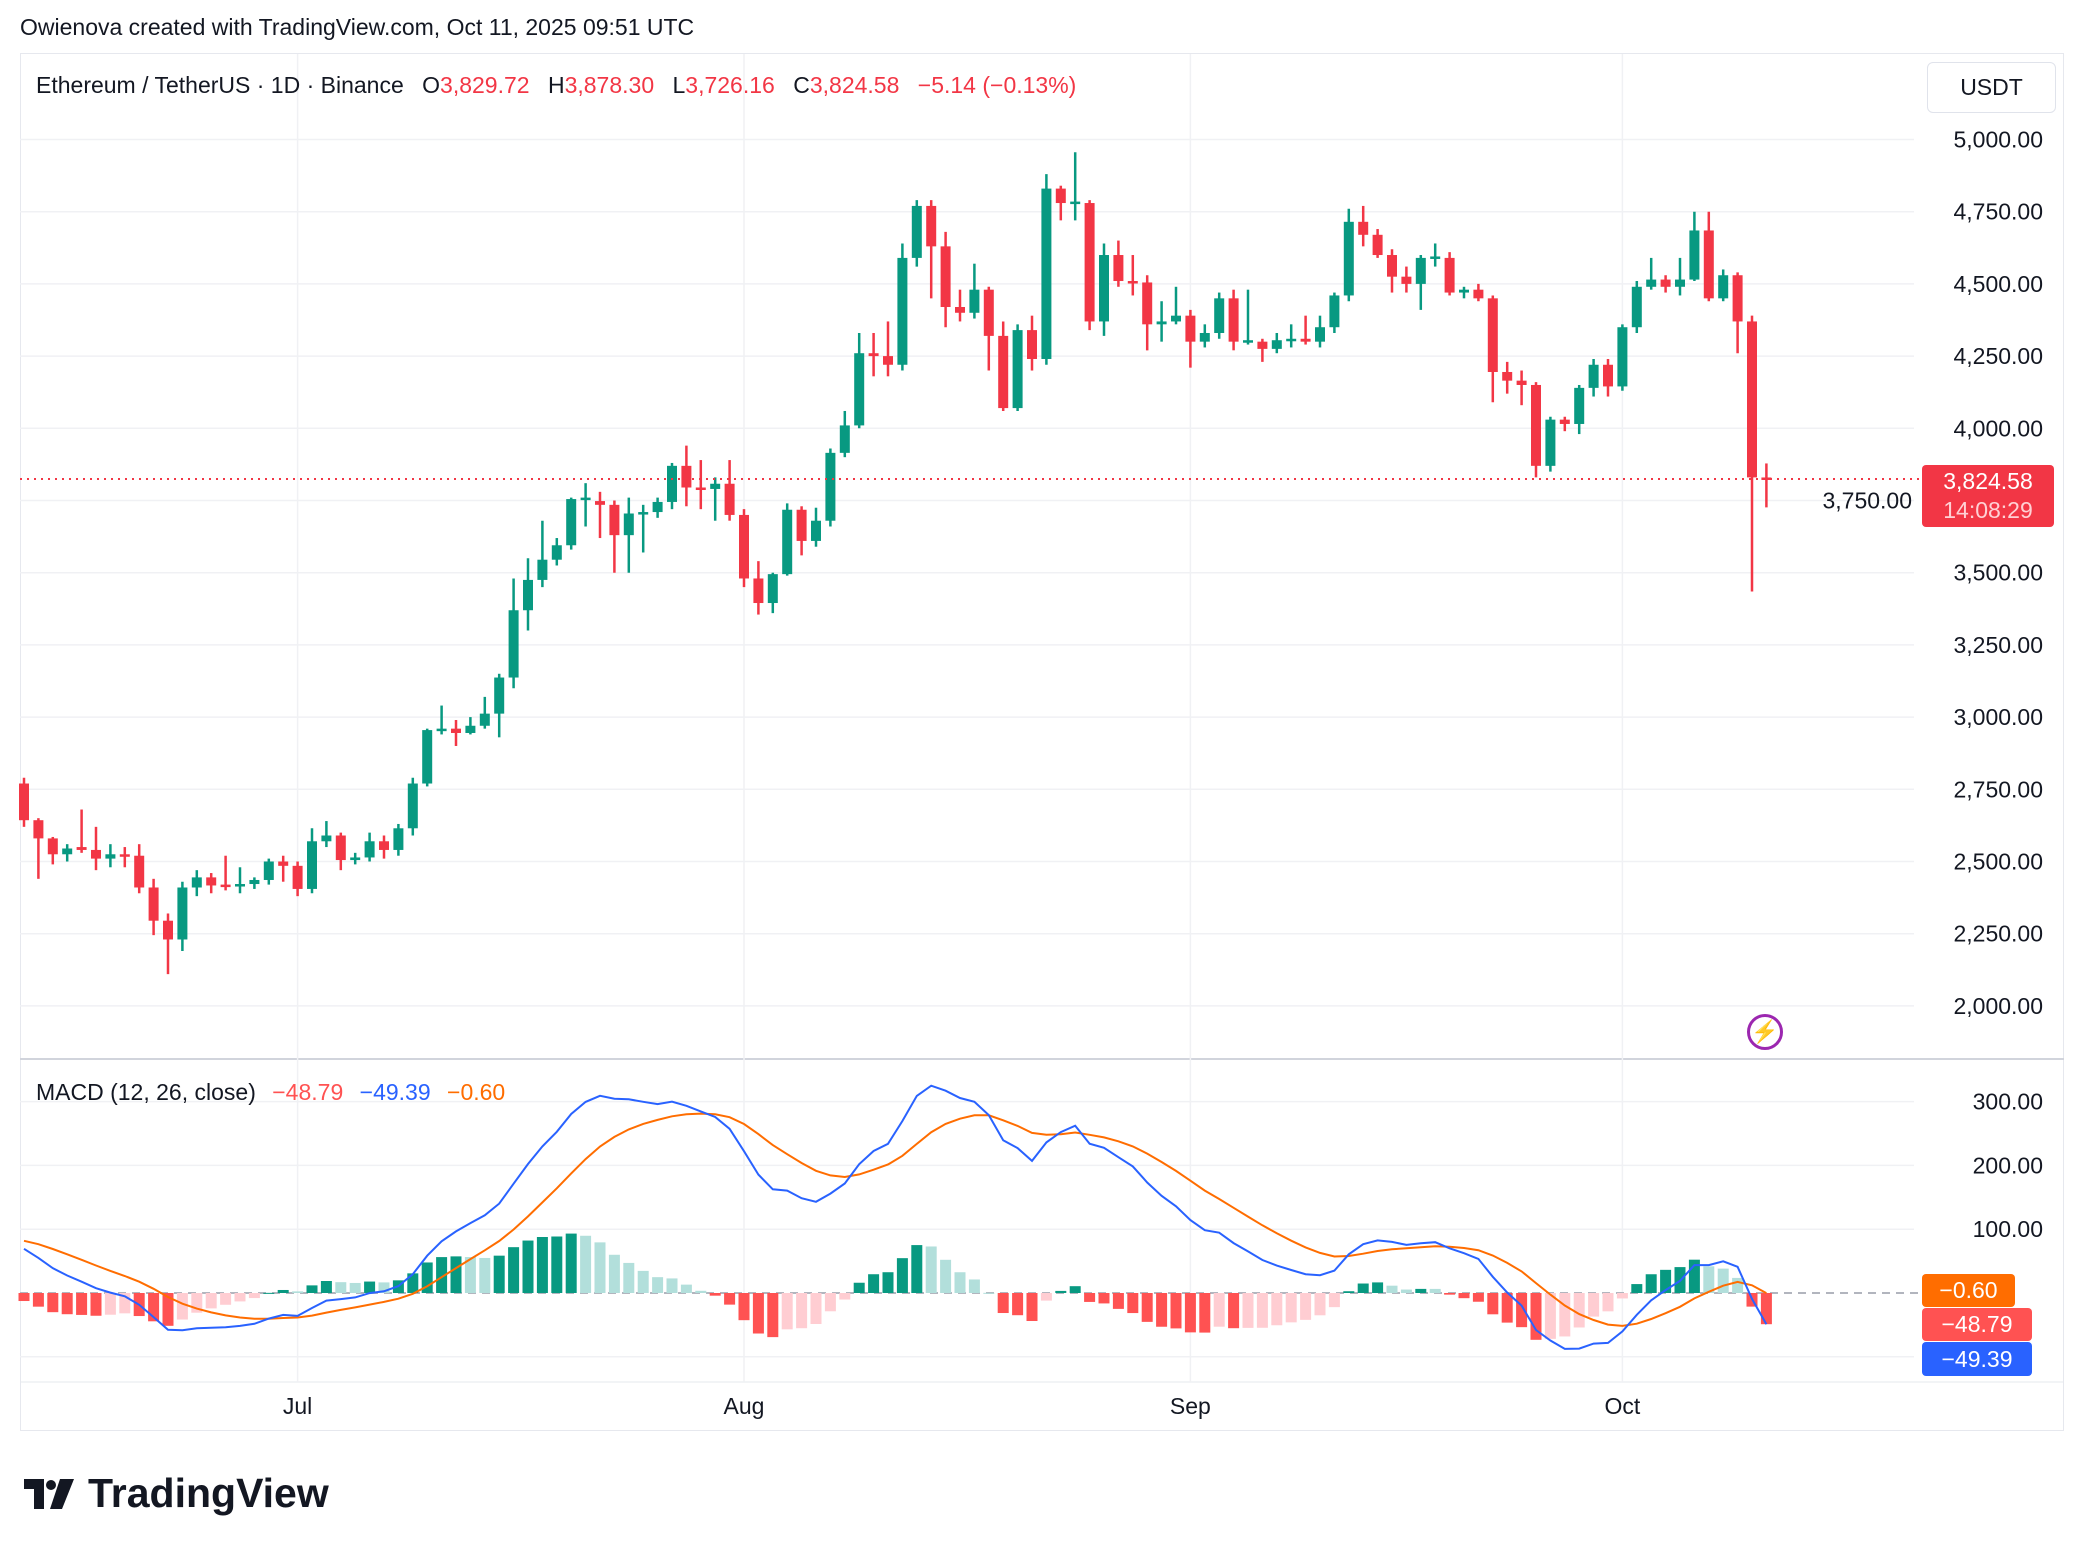  Describe the element at coordinates (679, 85) in the screenshot. I see `low-label: L` at that location.